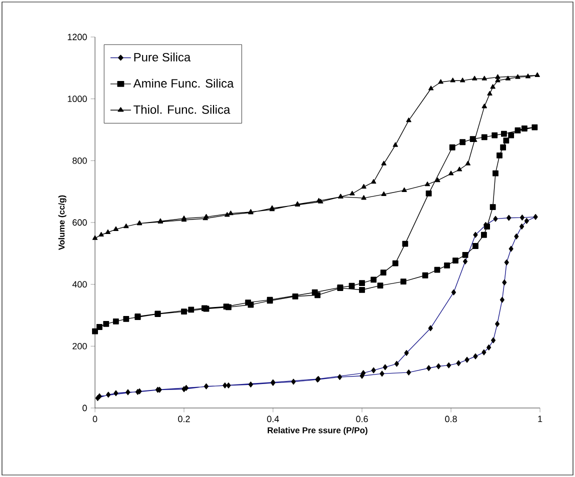  What do you see at coordinates (183, 83) in the screenshot?
I see `legend-label: Amine Func. Silica` at bounding box center [183, 83].